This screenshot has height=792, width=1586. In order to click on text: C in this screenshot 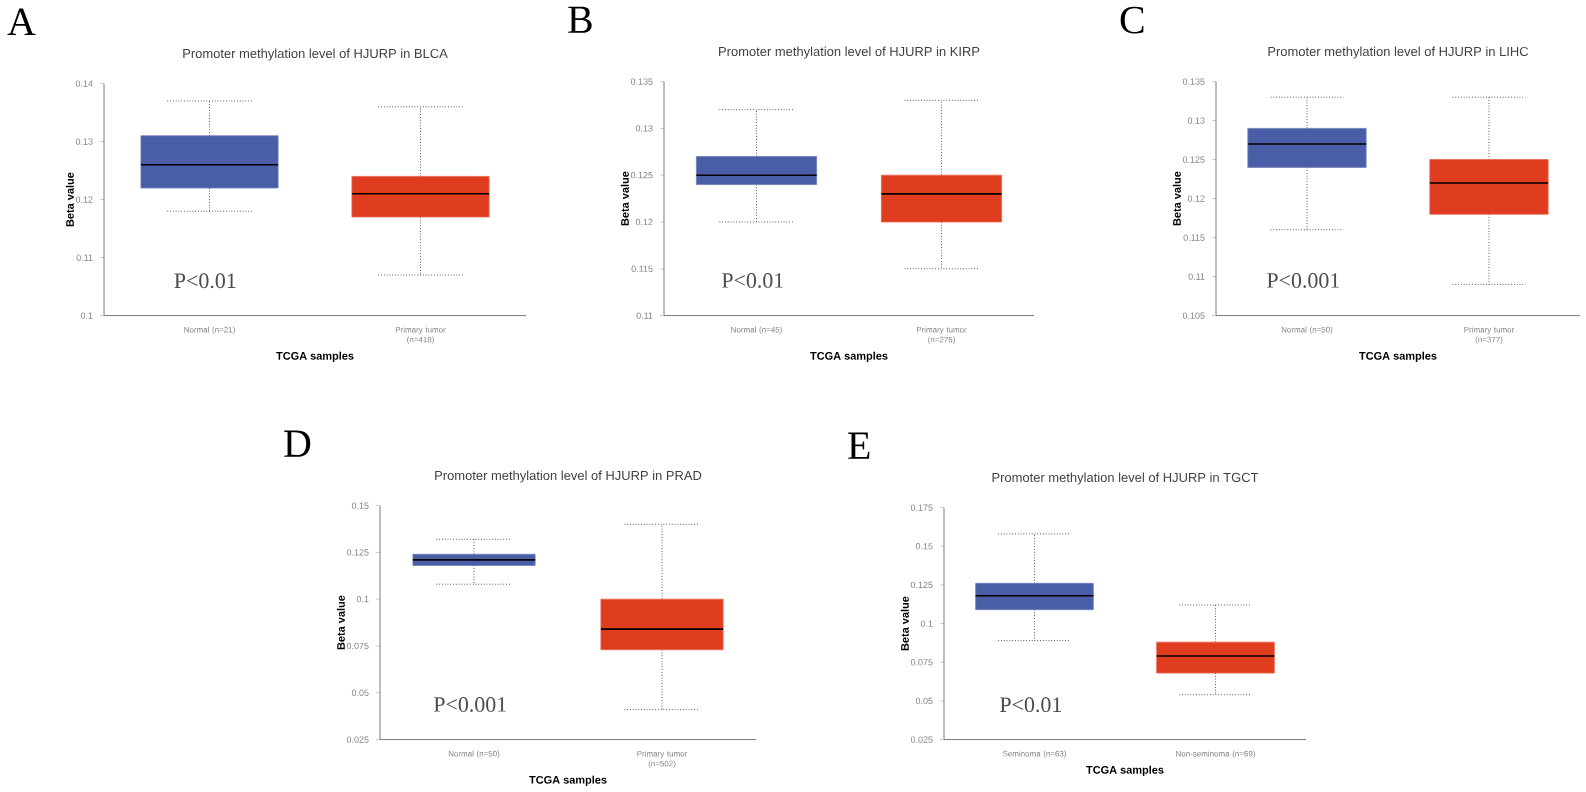, I will do `click(1132, 20)`.